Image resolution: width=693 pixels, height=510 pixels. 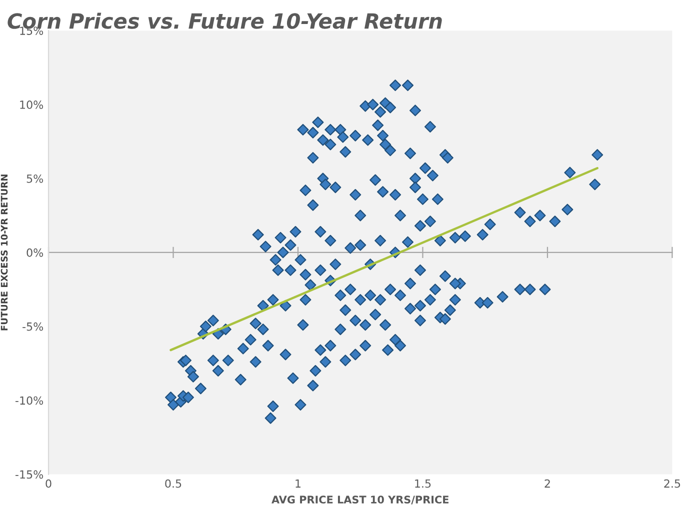 What do you see at coordinates (35, 178) in the screenshot?
I see `y-tick-label: 5%` at bounding box center [35, 178].